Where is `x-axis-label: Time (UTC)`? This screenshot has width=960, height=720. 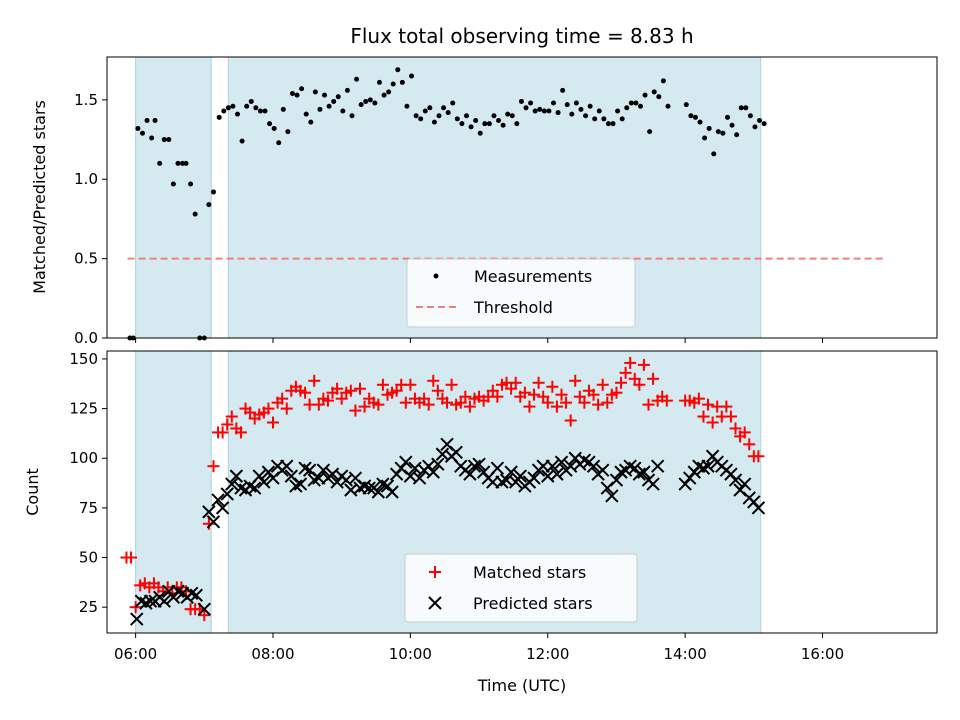 x-axis-label: Time (UTC) is located at coordinates (521, 685).